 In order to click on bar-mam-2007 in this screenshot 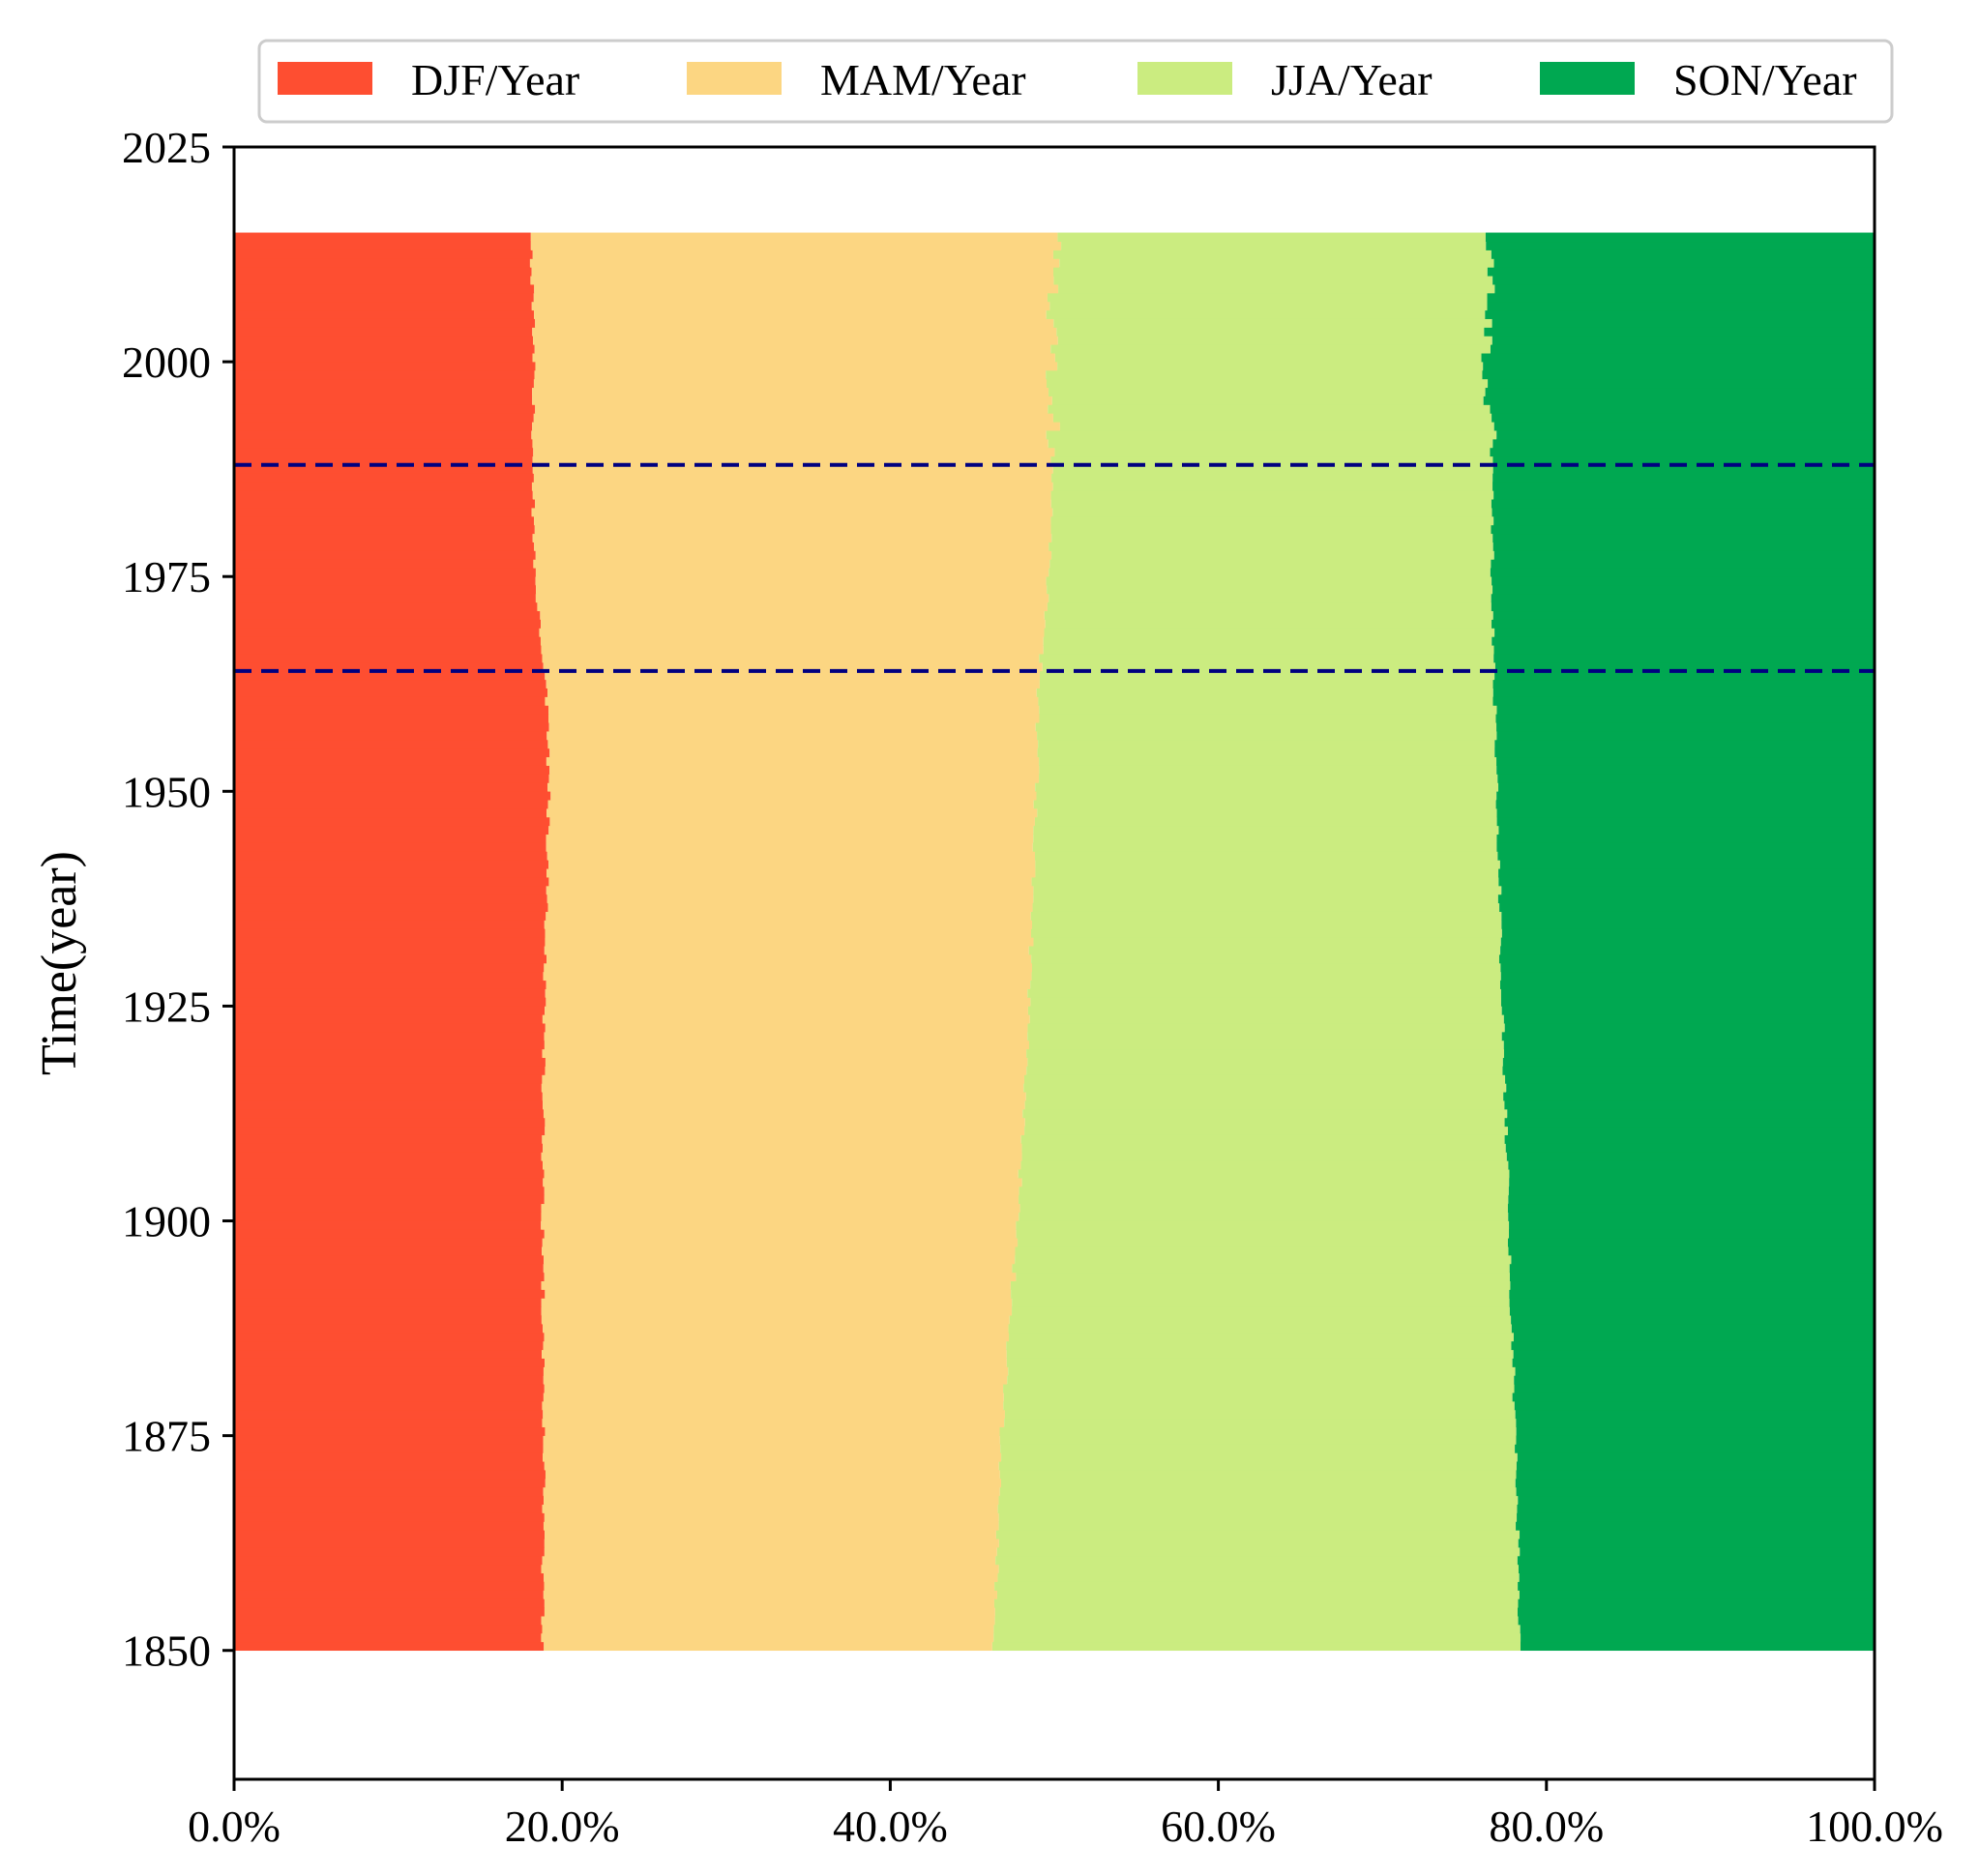, I will do `click(791, 297)`.